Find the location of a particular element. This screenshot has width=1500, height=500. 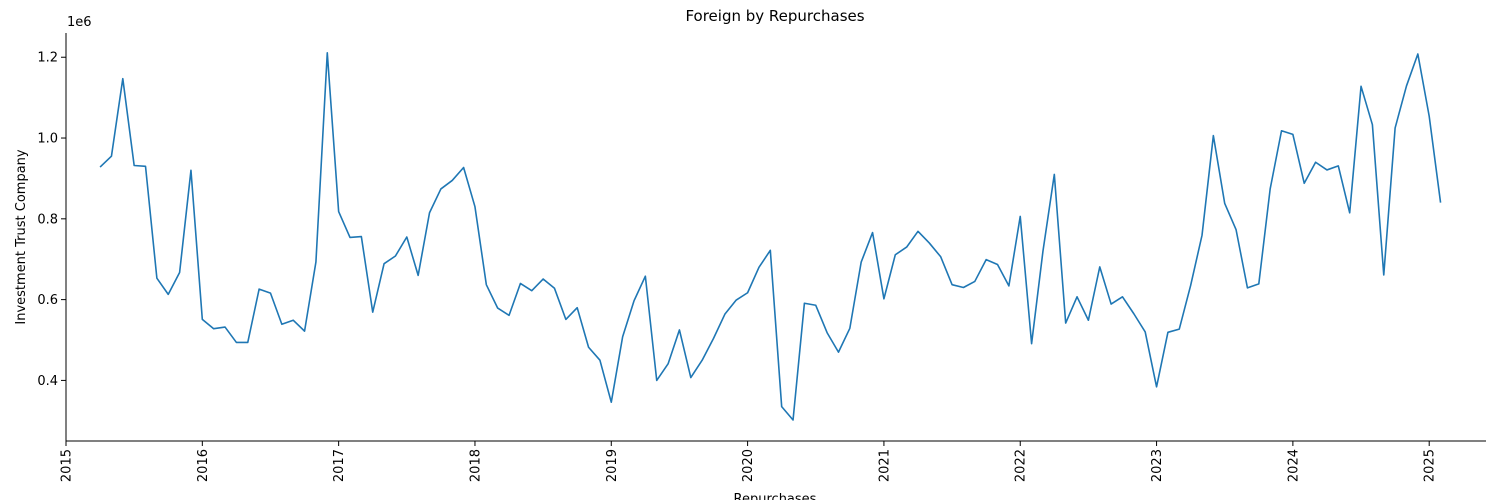

y-tick-label: 1.2 is located at coordinates (47, 58).